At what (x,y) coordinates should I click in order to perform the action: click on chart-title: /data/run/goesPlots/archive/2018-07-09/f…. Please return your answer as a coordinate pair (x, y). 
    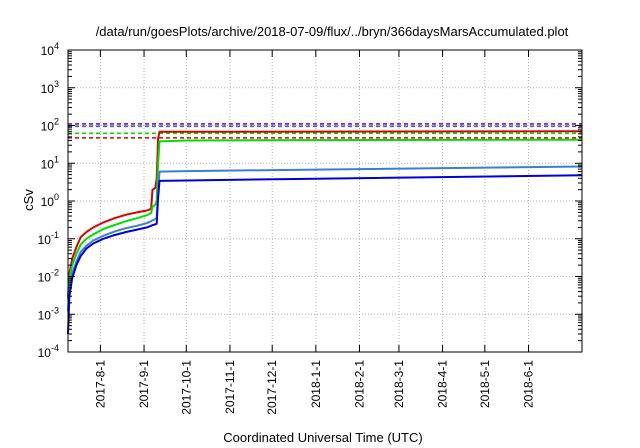
    Looking at the image, I should click on (332, 31).